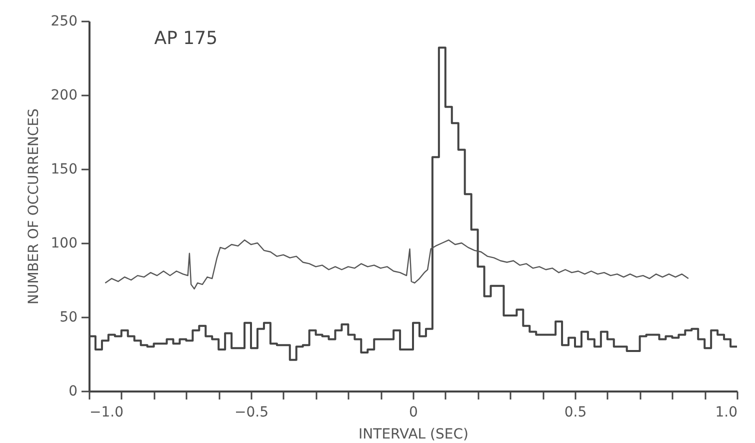 The height and width of the screenshot is (443, 755). Describe the element at coordinates (251, 412) in the screenshot. I see `x-tick-label: −0.5` at that location.